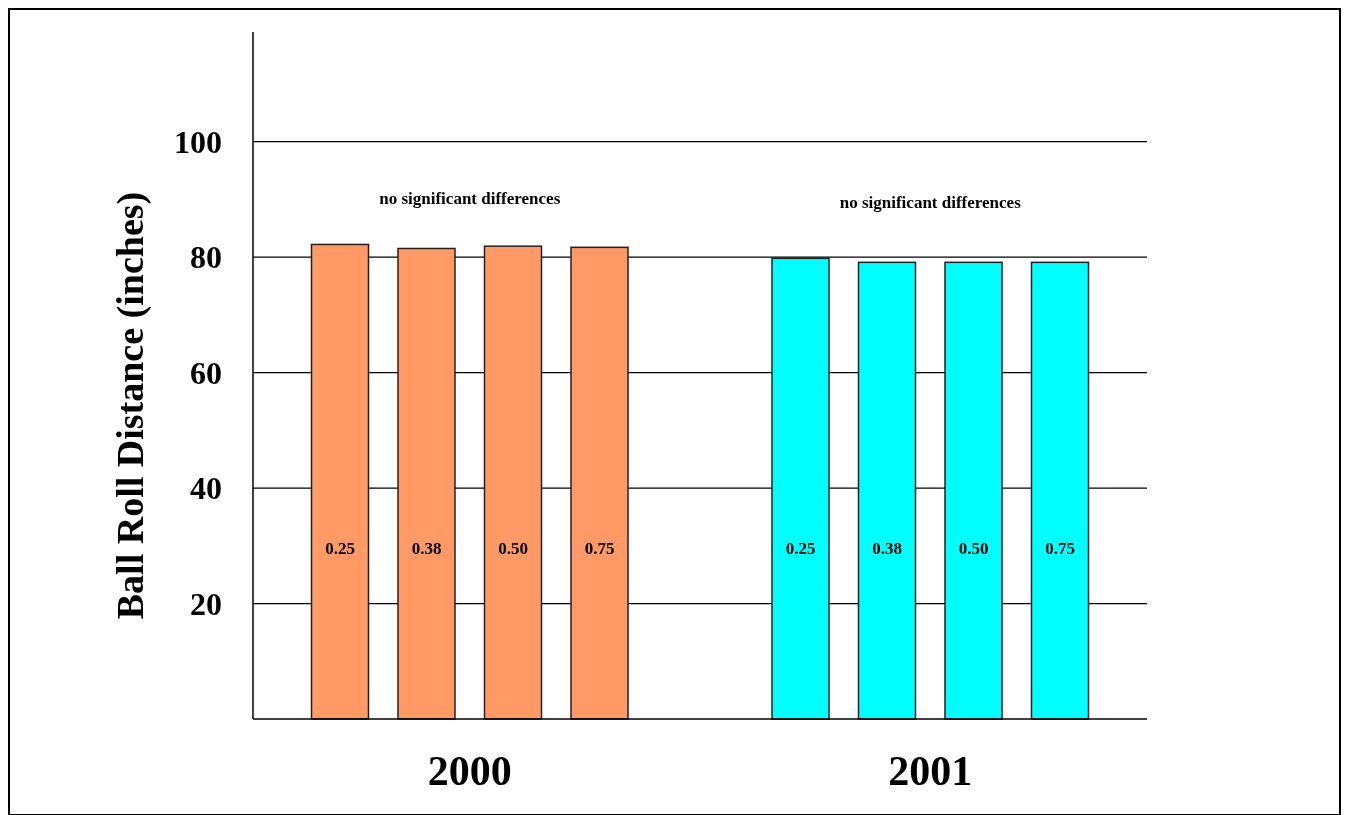 This screenshot has width=1349, height=815. I want to click on y-tick-label: 20, so click(206, 603).